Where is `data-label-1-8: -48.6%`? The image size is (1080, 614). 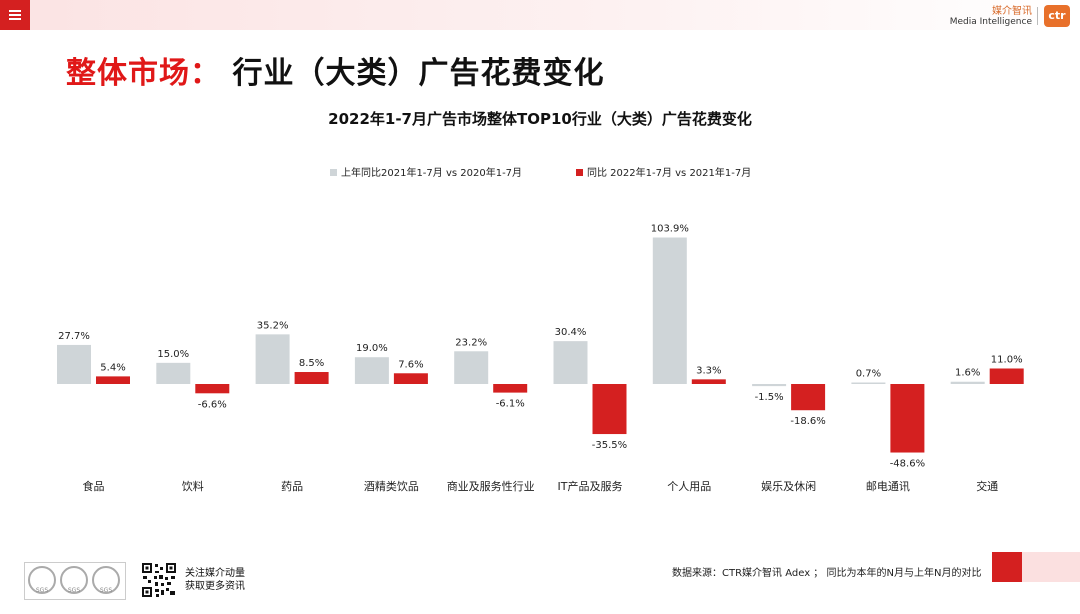 data-label-1-8: -48.6% is located at coordinates (907, 464).